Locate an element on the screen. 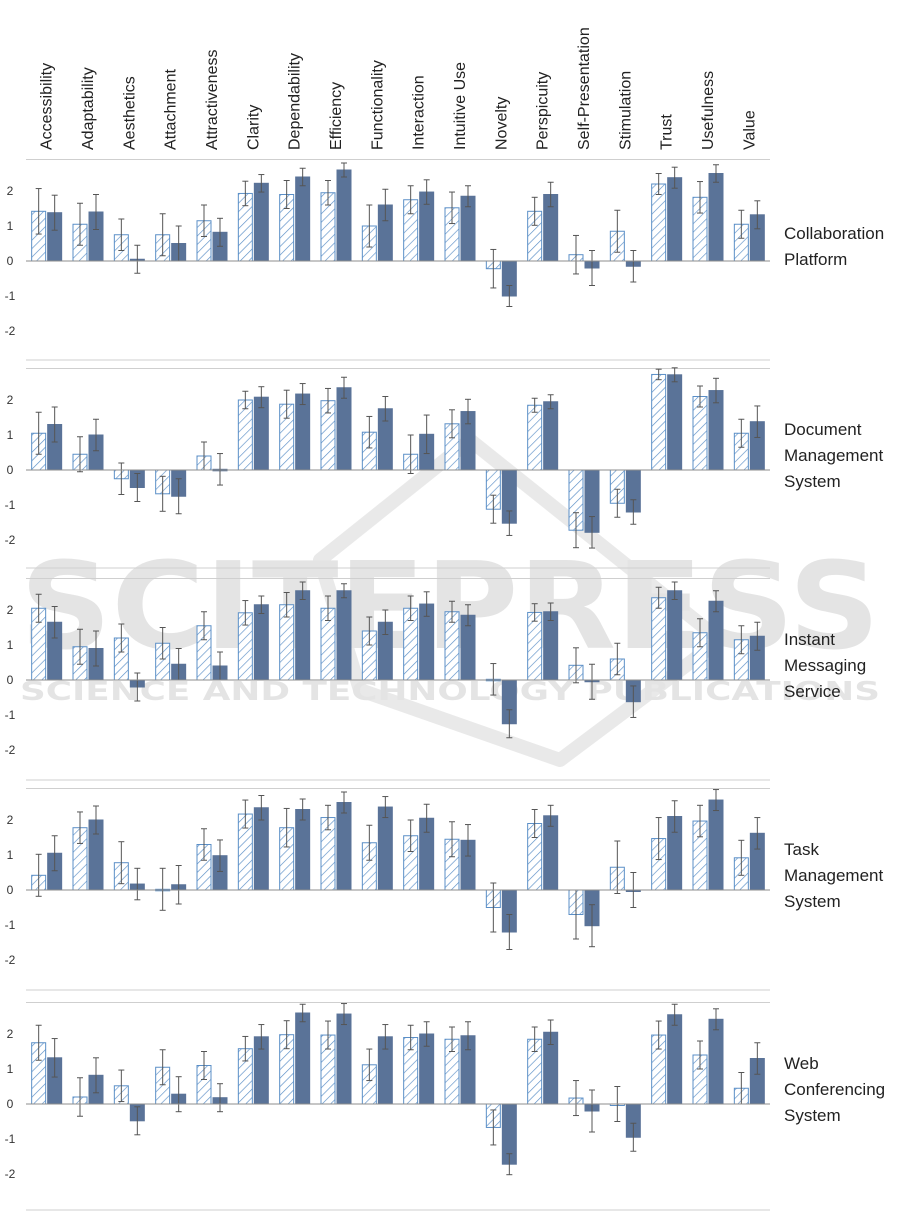 This screenshot has height=1211, width=901. panel-title-line: Instant is located at coordinates (809, 639).